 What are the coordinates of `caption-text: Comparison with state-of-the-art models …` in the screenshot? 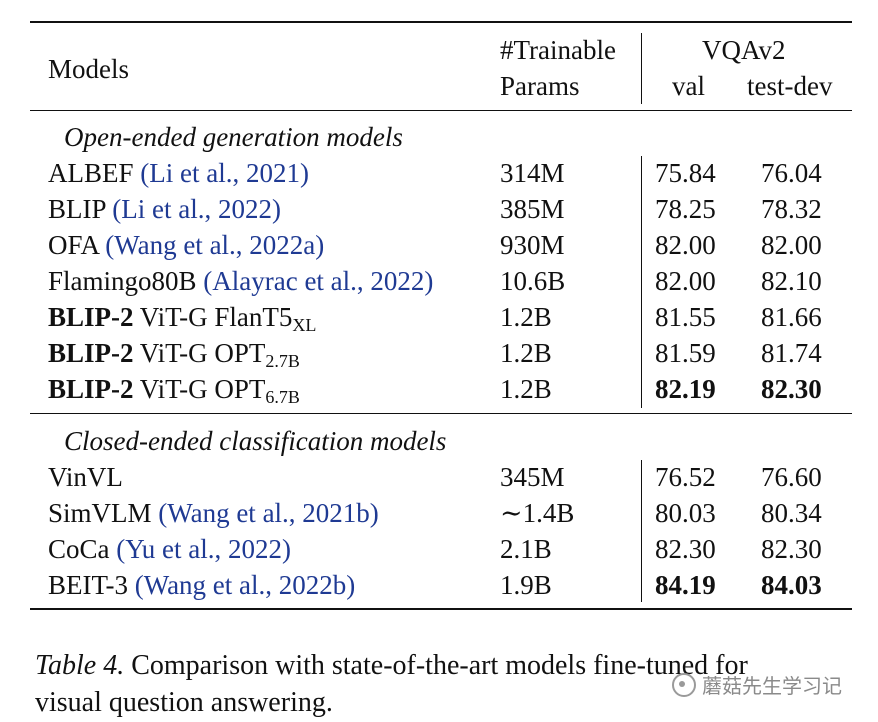 It's located at (439, 665).